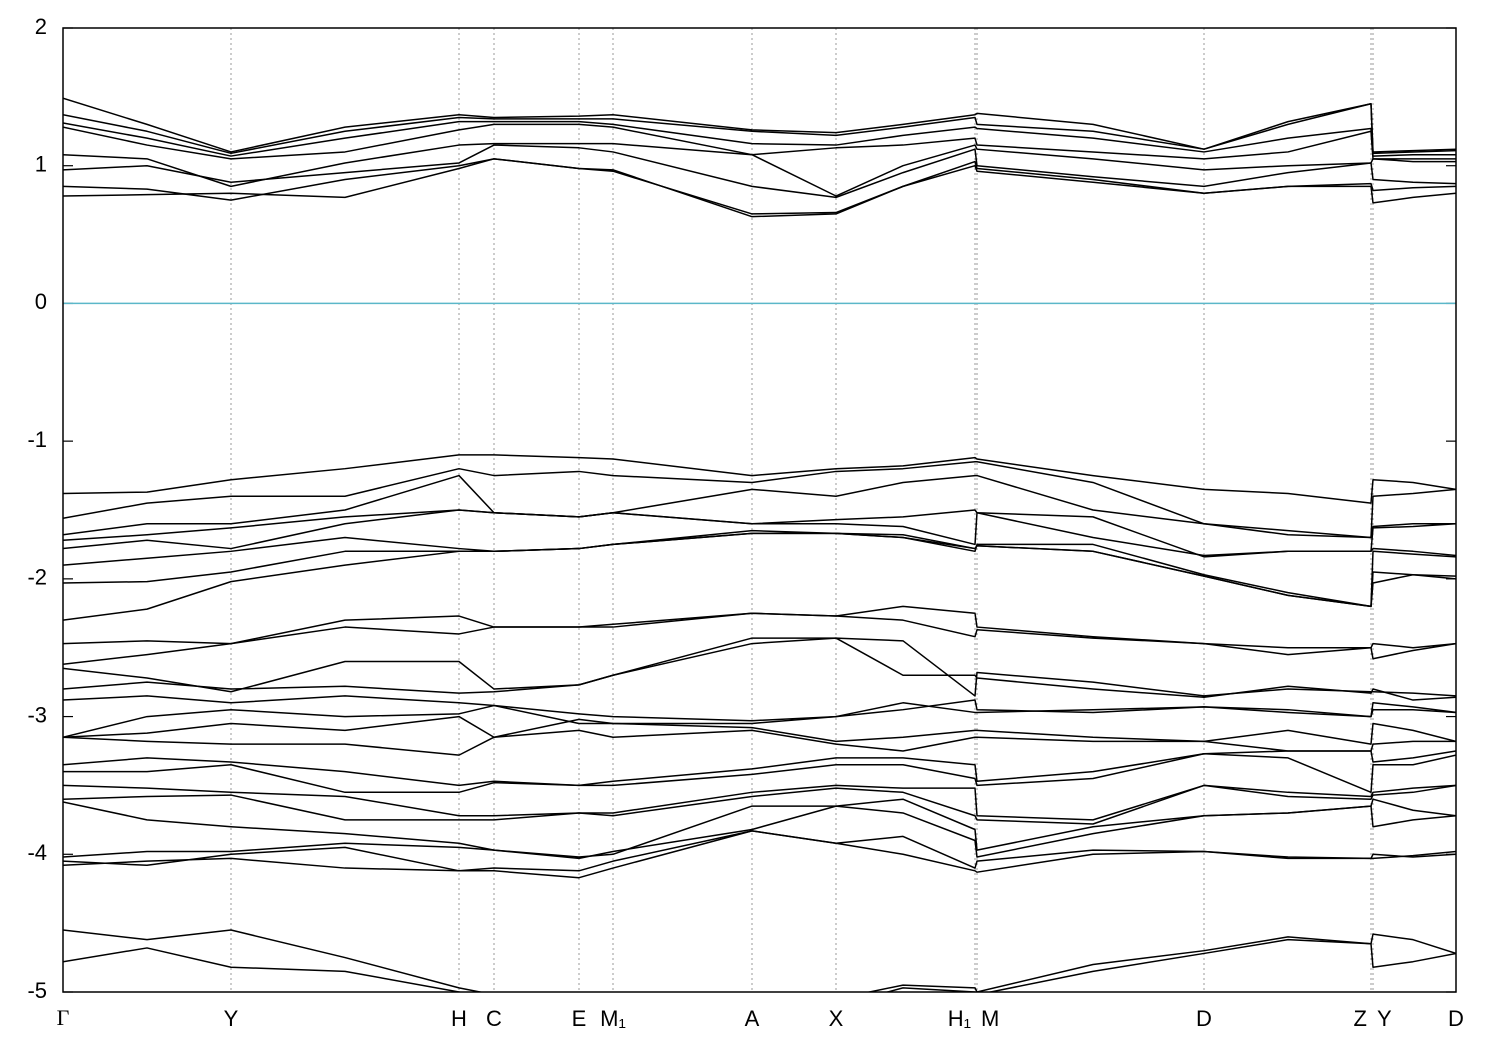  Describe the element at coordinates (37, 439) in the screenshot. I see `y-tick-label: -1` at that location.